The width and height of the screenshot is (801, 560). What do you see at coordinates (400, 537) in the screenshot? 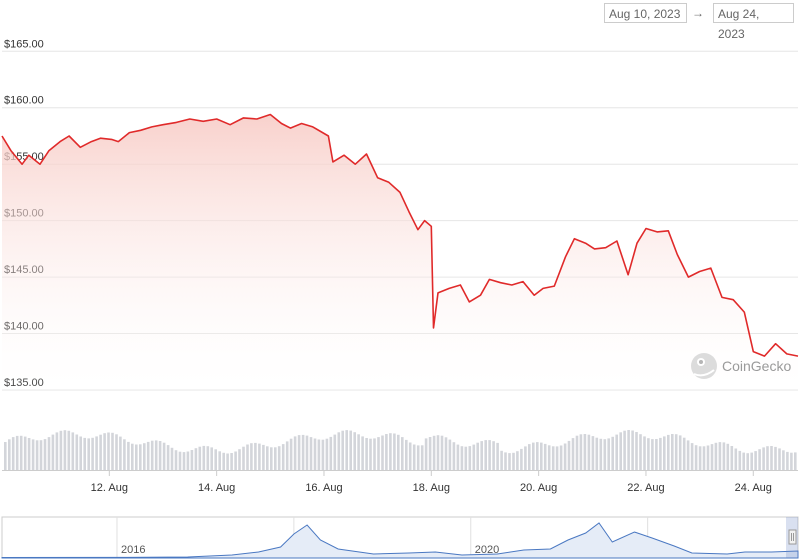
I see `navigator: 2016201820202022` at bounding box center [400, 537].